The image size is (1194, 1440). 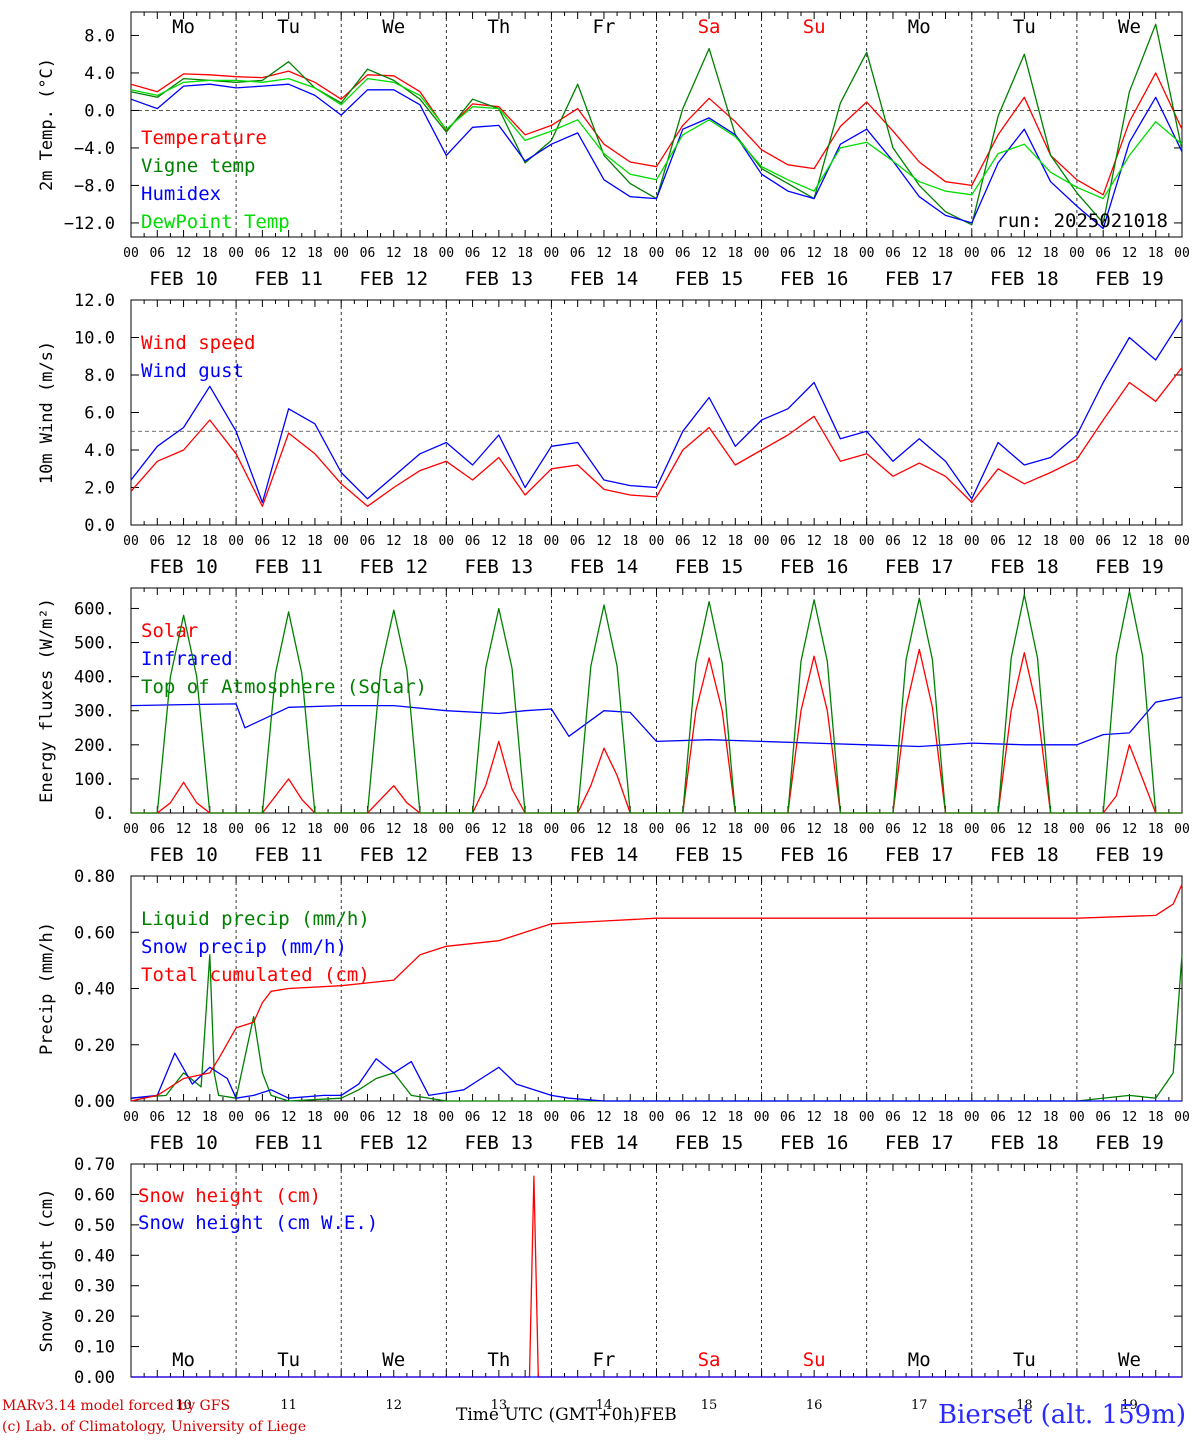 What do you see at coordinates (814, 1360) in the screenshot?
I see `day-label: Su` at bounding box center [814, 1360].